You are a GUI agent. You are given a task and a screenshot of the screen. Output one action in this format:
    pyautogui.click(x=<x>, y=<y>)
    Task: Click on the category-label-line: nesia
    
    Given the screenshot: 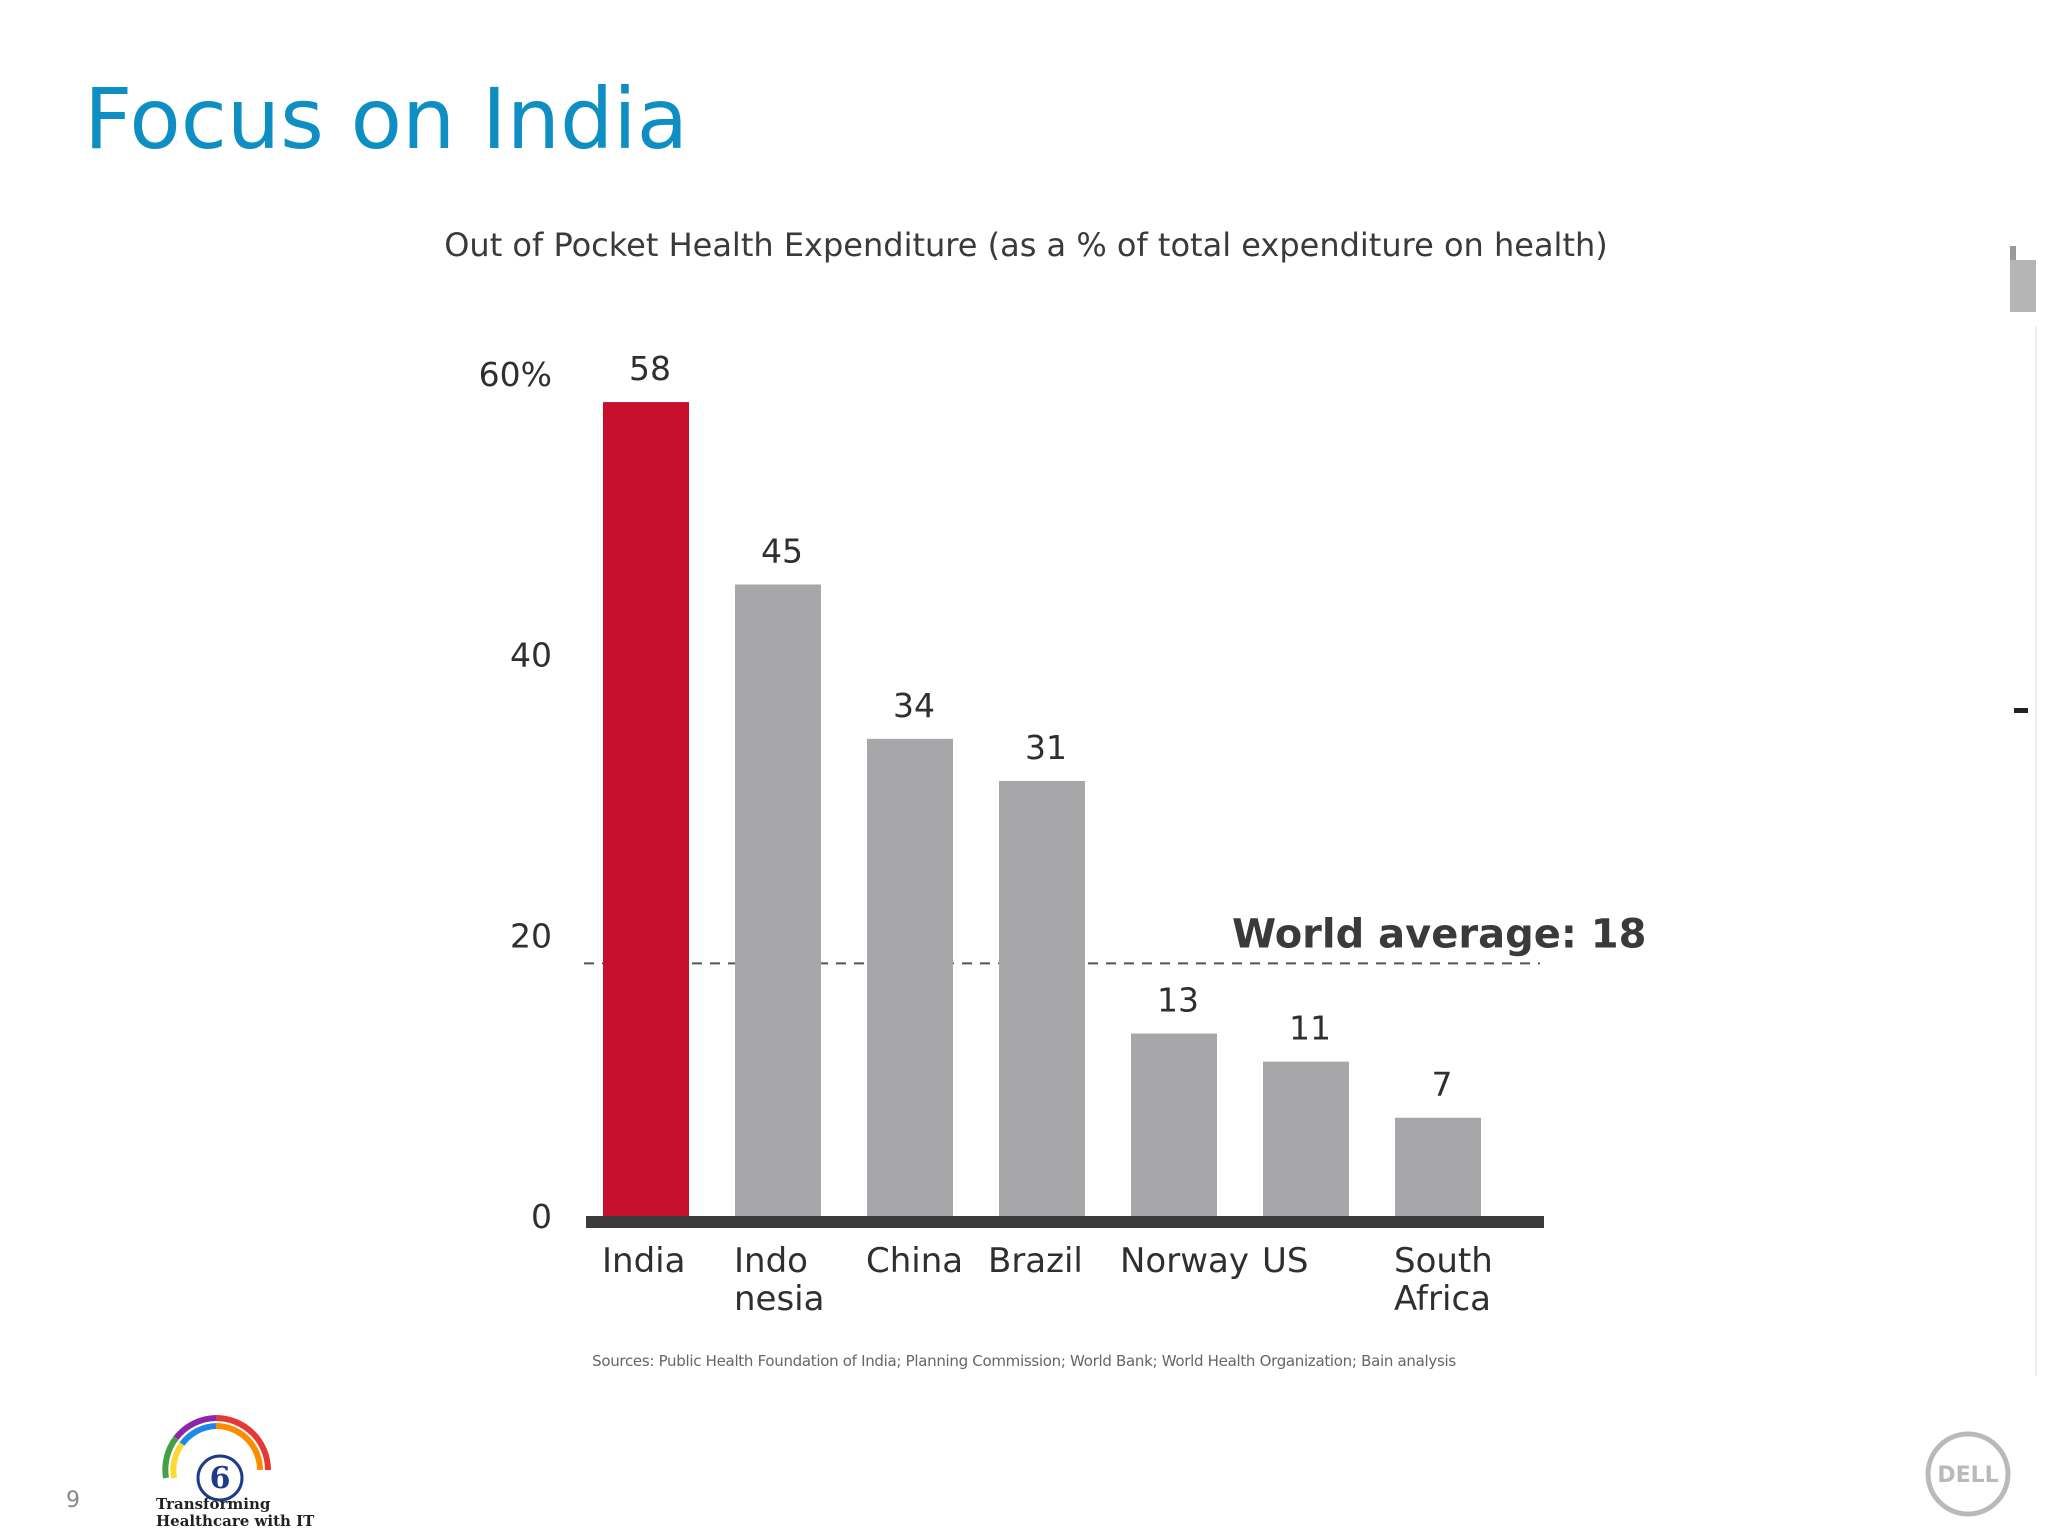 What is the action you would take?
    pyautogui.click(x=779, y=1299)
    